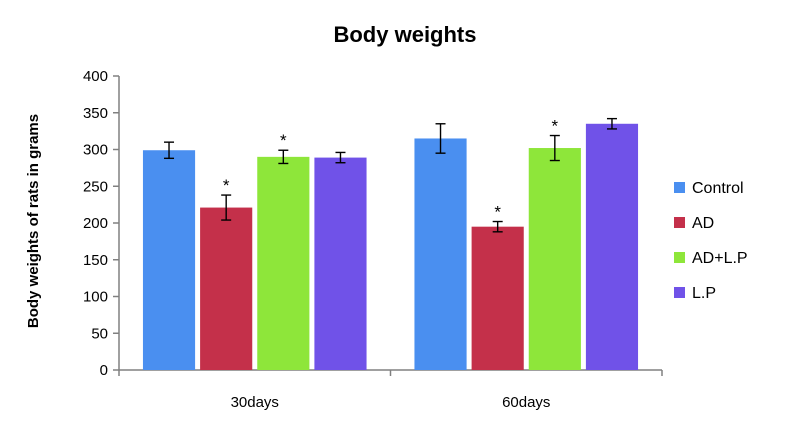 The width and height of the screenshot is (786, 436). What do you see at coordinates (95, 150) in the screenshot?
I see `y-tick-label: 300` at bounding box center [95, 150].